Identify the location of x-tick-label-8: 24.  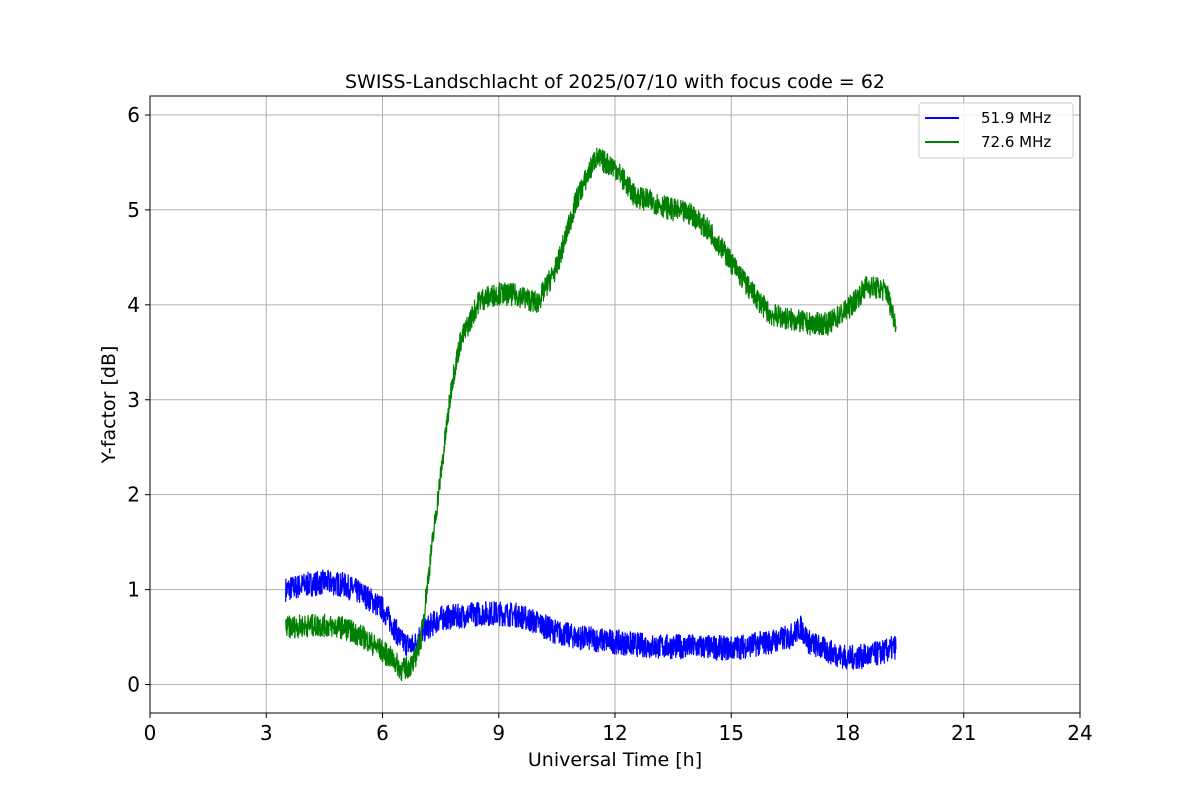
(1079, 733).